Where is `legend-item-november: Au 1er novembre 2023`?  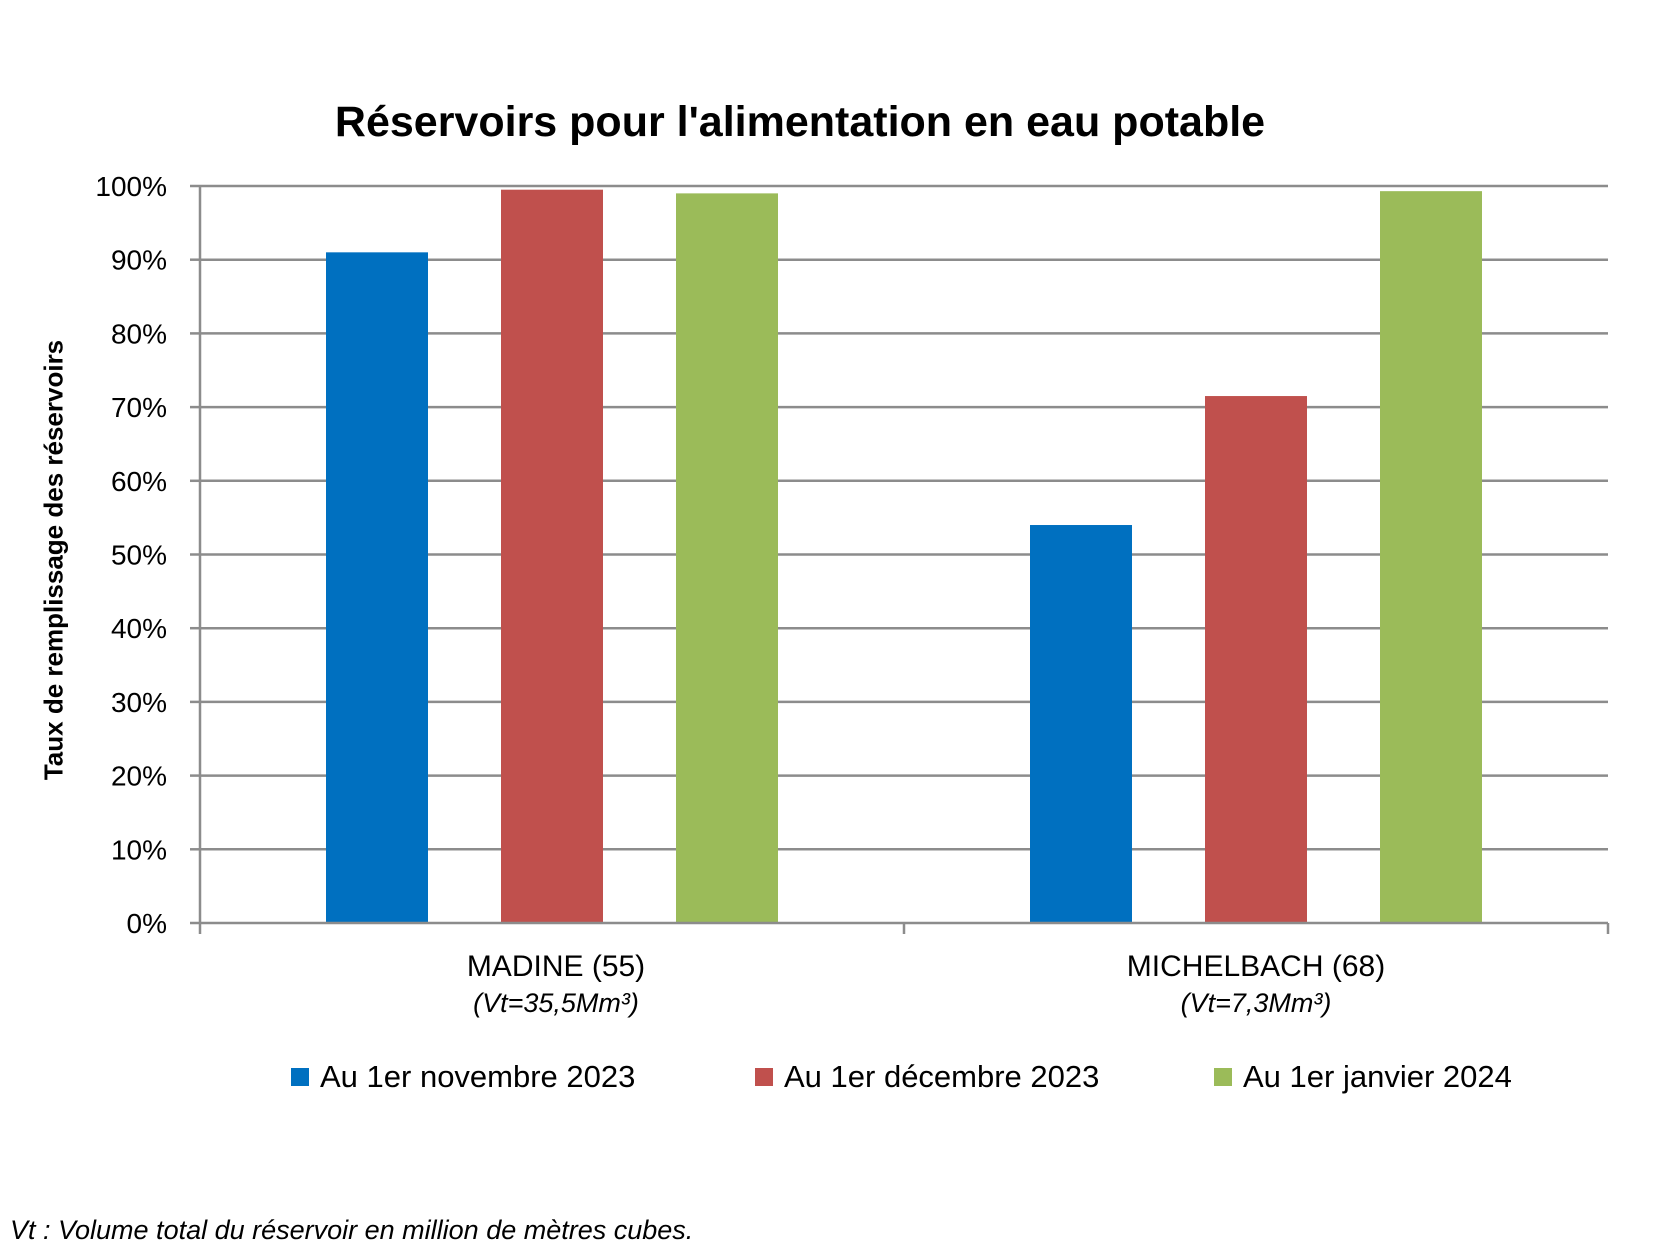 legend-item-november: Au 1er novembre 2023 is located at coordinates (463, 1077).